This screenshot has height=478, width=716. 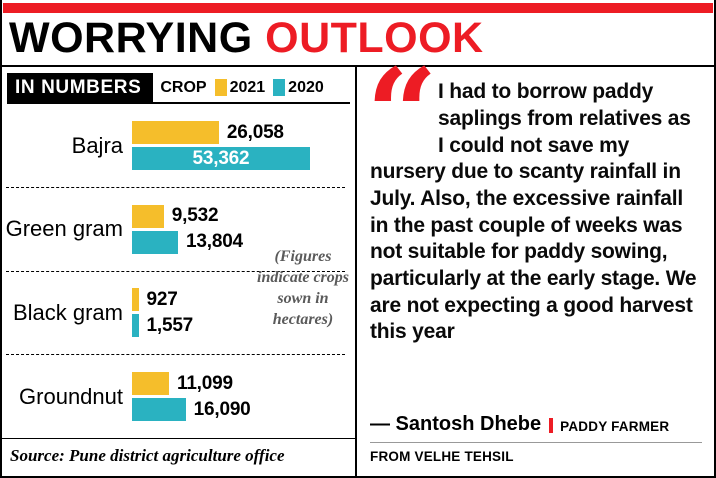 I want to click on bar-group: 927 1,557, so click(x=240, y=313).